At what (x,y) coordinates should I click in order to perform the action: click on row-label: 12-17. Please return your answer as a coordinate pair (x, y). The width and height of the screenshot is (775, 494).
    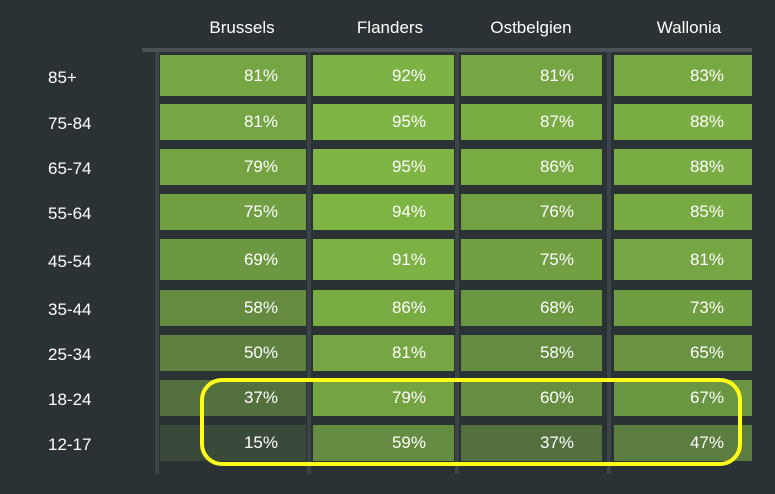
    Looking at the image, I should click on (70, 444).